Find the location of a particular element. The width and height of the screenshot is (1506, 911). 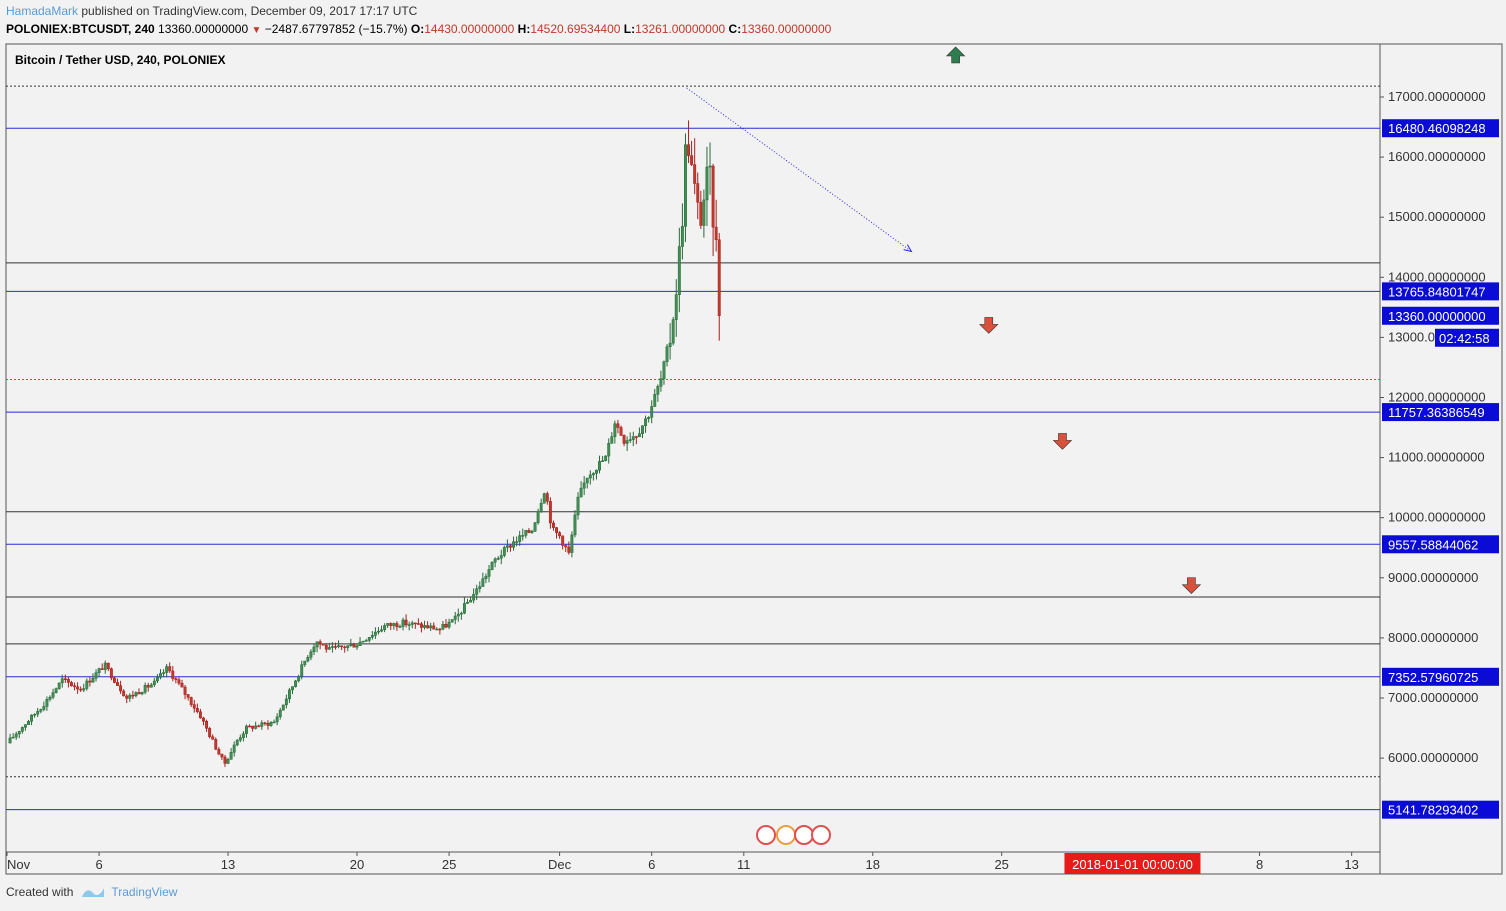

time-cursor-box is located at coordinates (1132, 863).